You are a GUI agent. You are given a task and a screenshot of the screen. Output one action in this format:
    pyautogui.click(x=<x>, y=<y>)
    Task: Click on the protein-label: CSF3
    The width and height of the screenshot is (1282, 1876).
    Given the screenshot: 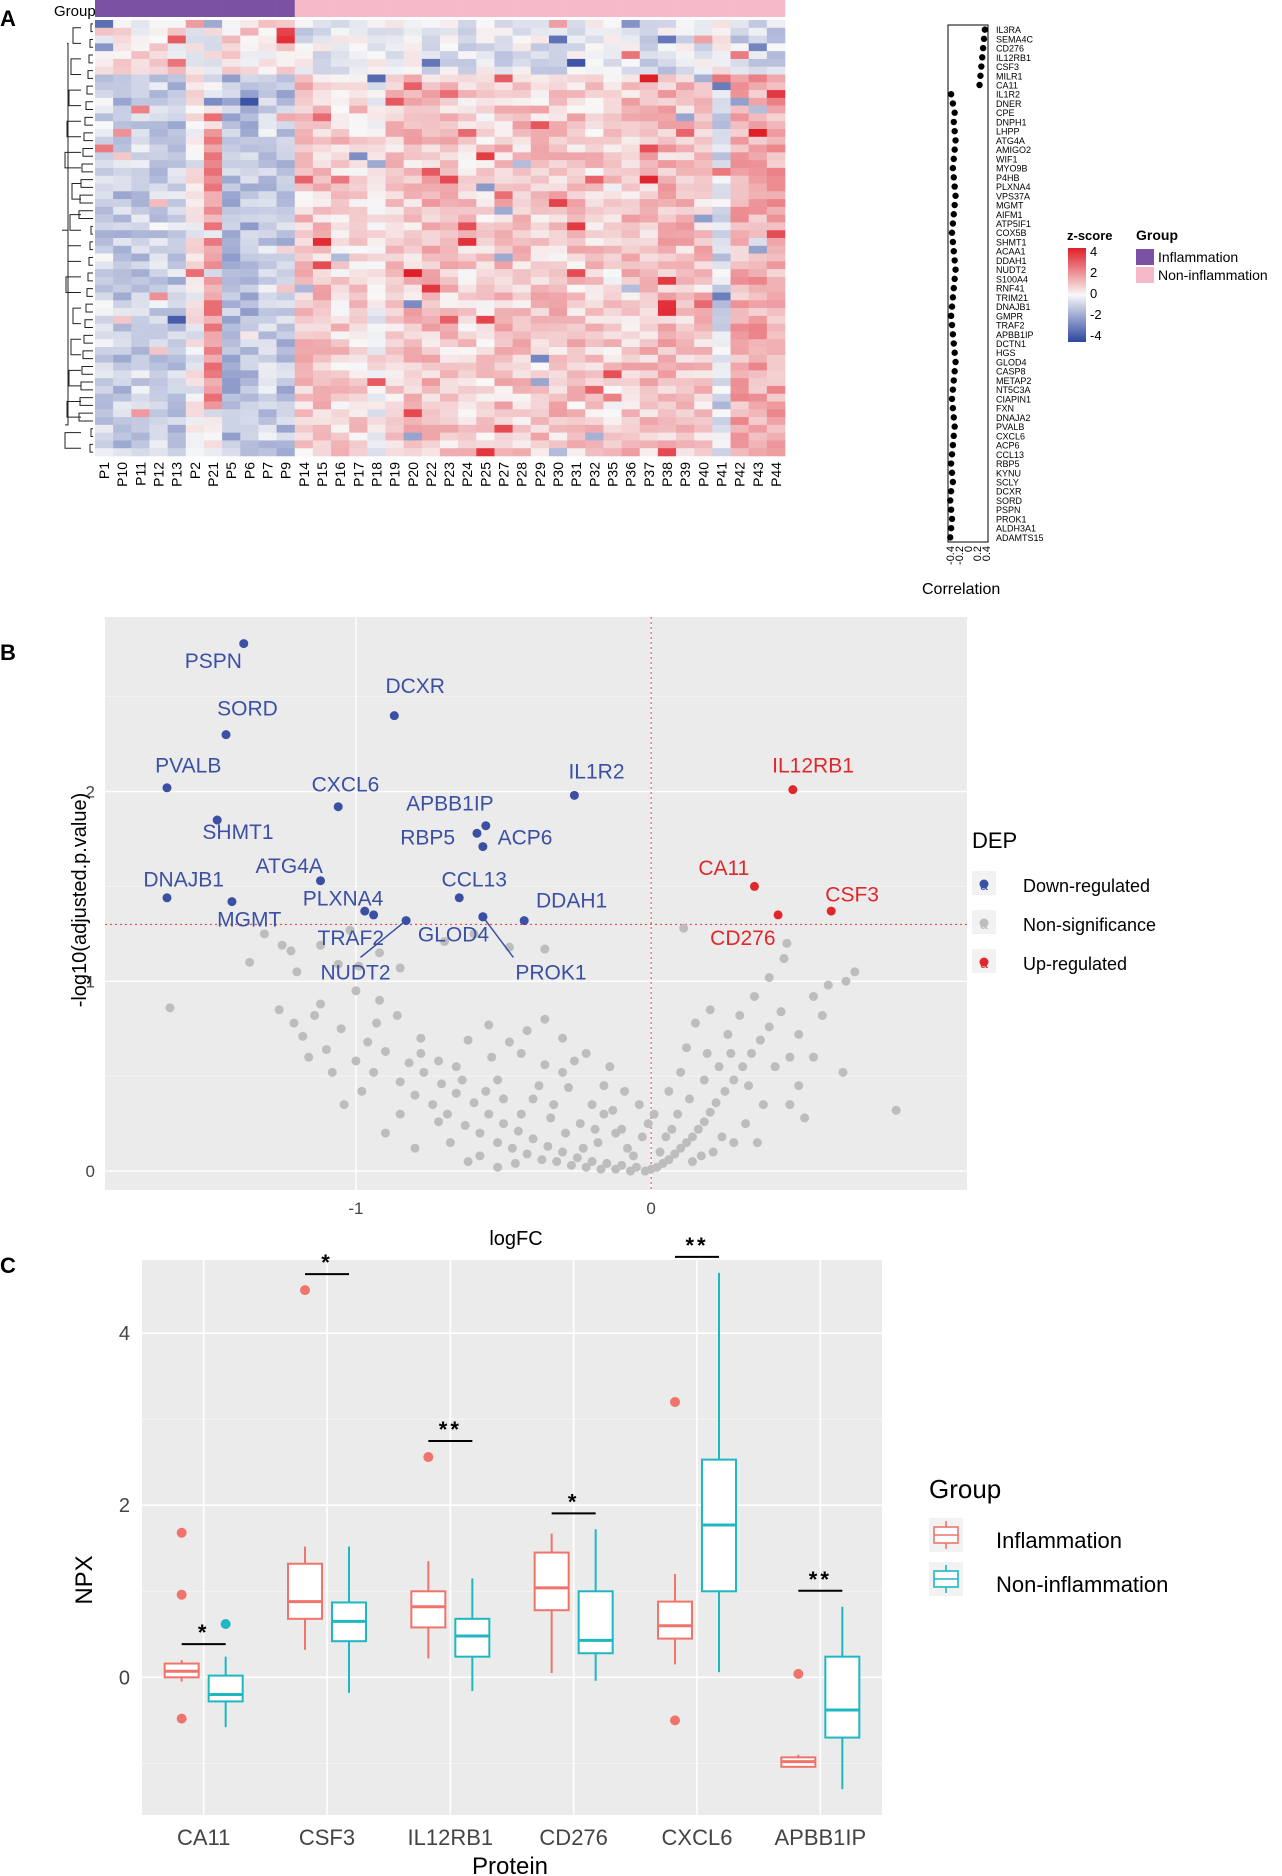 What is the action you would take?
    pyautogui.click(x=1007, y=67)
    